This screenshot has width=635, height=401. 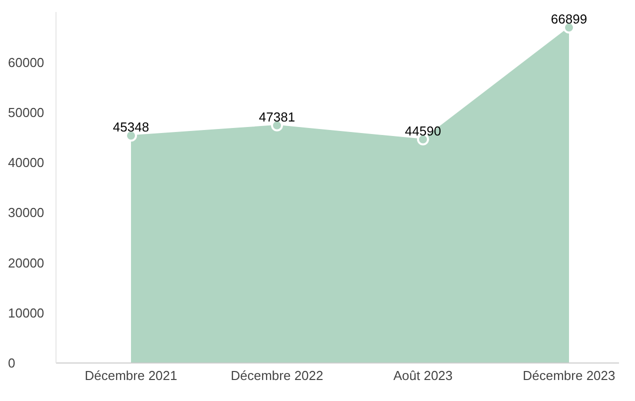 I want to click on data-label: 44590, so click(x=423, y=130).